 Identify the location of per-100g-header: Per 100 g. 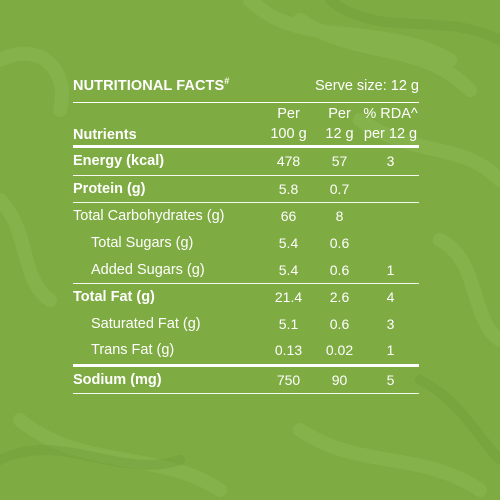
(288, 124).